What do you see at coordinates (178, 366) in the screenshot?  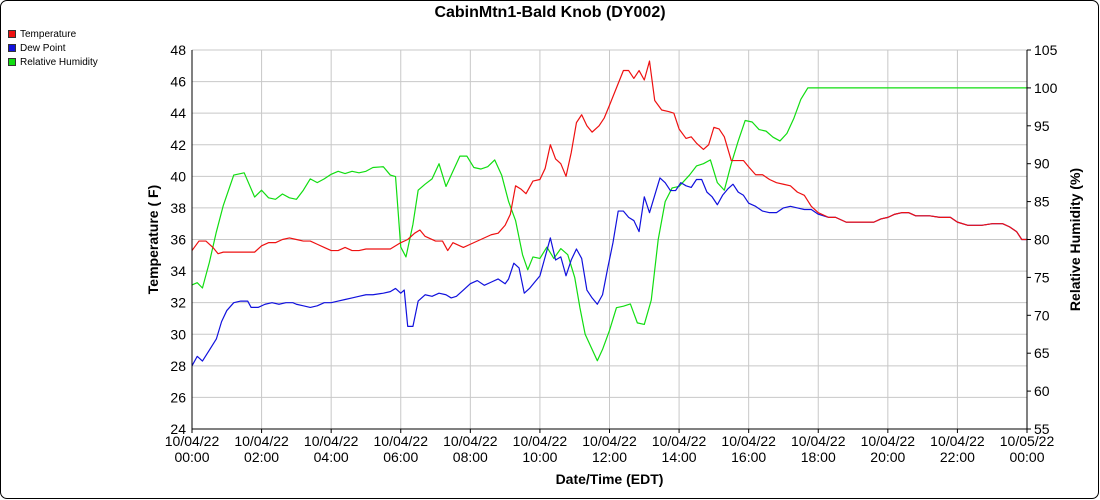 I see `y-tick-label: 28` at bounding box center [178, 366].